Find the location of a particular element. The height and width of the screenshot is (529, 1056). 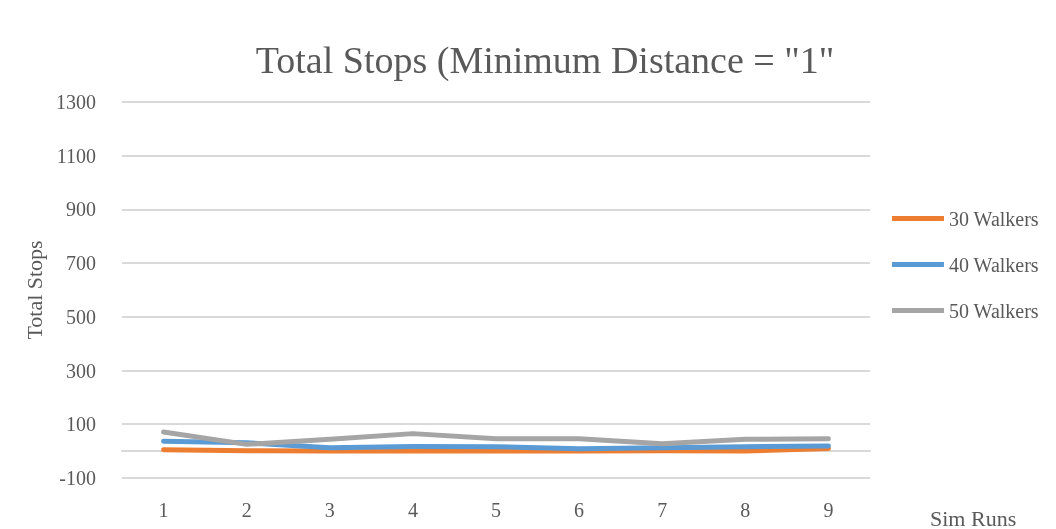

y-tick-label: 900 is located at coordinates (81, 209).